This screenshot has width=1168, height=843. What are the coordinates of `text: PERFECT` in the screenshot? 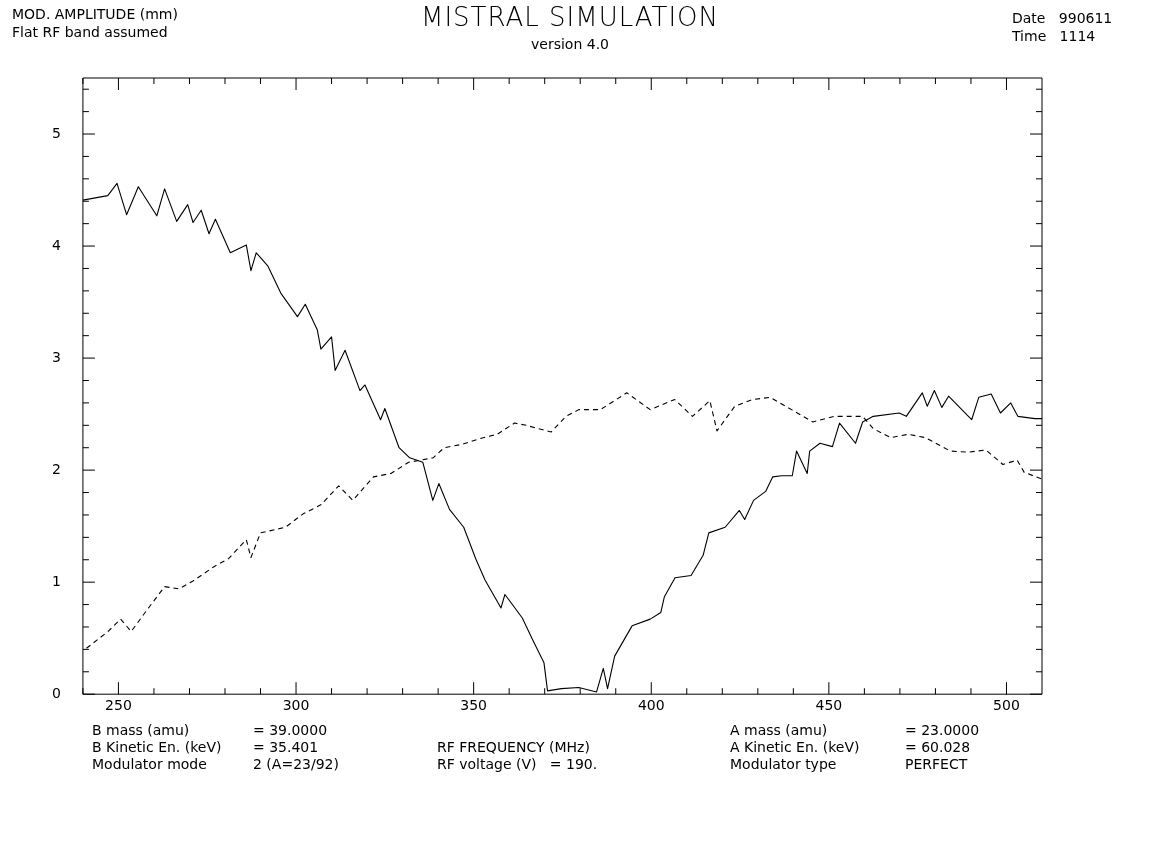 It's located at (936, 764).